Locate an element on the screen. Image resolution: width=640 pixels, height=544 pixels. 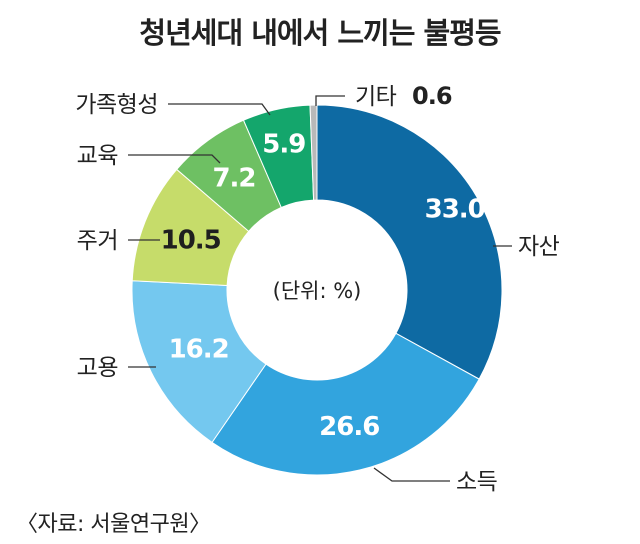
slice-value-label: 5.9 is located at coordinates (283, 145).